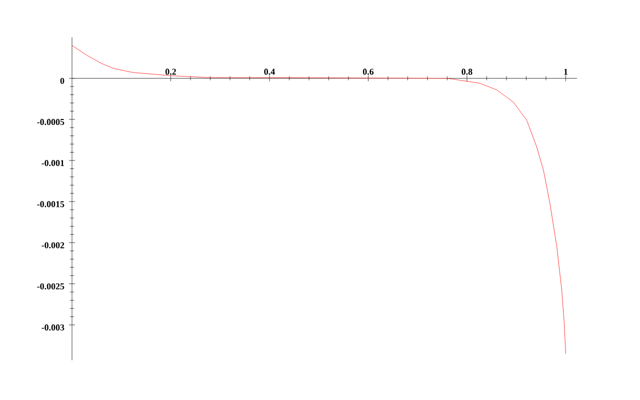  Describe the element at coordinates (50, 204) in the screenshot. I see `y-tick-label: -0.0015` at that location.